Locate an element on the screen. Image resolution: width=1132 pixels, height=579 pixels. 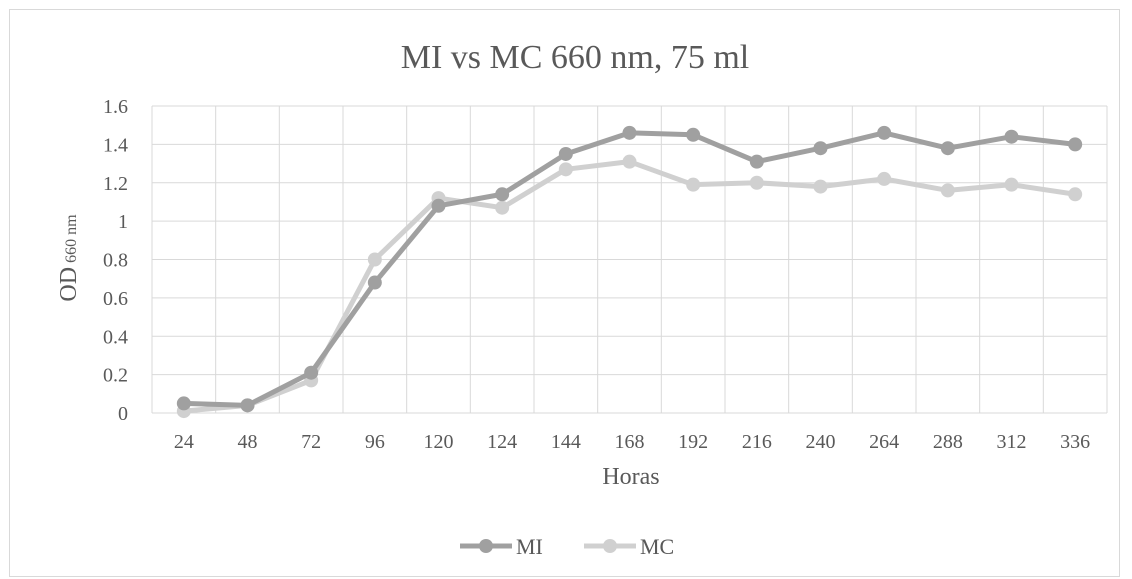
x-tick-label: 72 is located at coordinates (311, 442).